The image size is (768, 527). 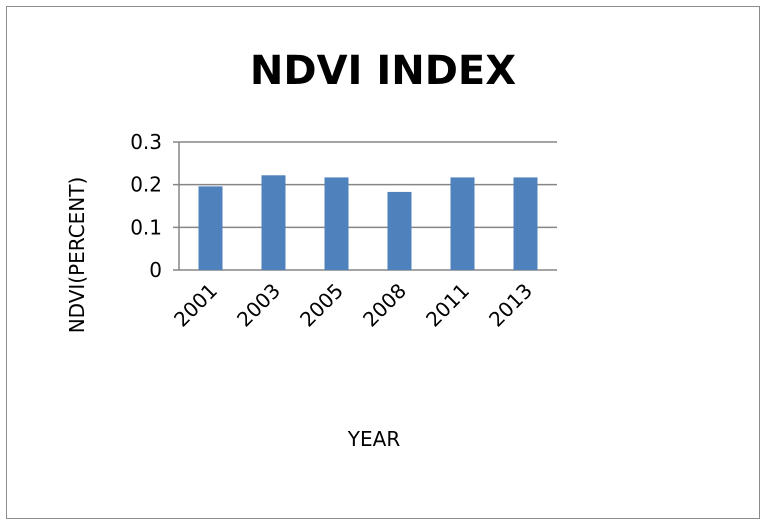 What do you see at coordinates (146, 185) in the screenshot?
I see `y-tick-label: 0.2` at bounding box center [146, 185].